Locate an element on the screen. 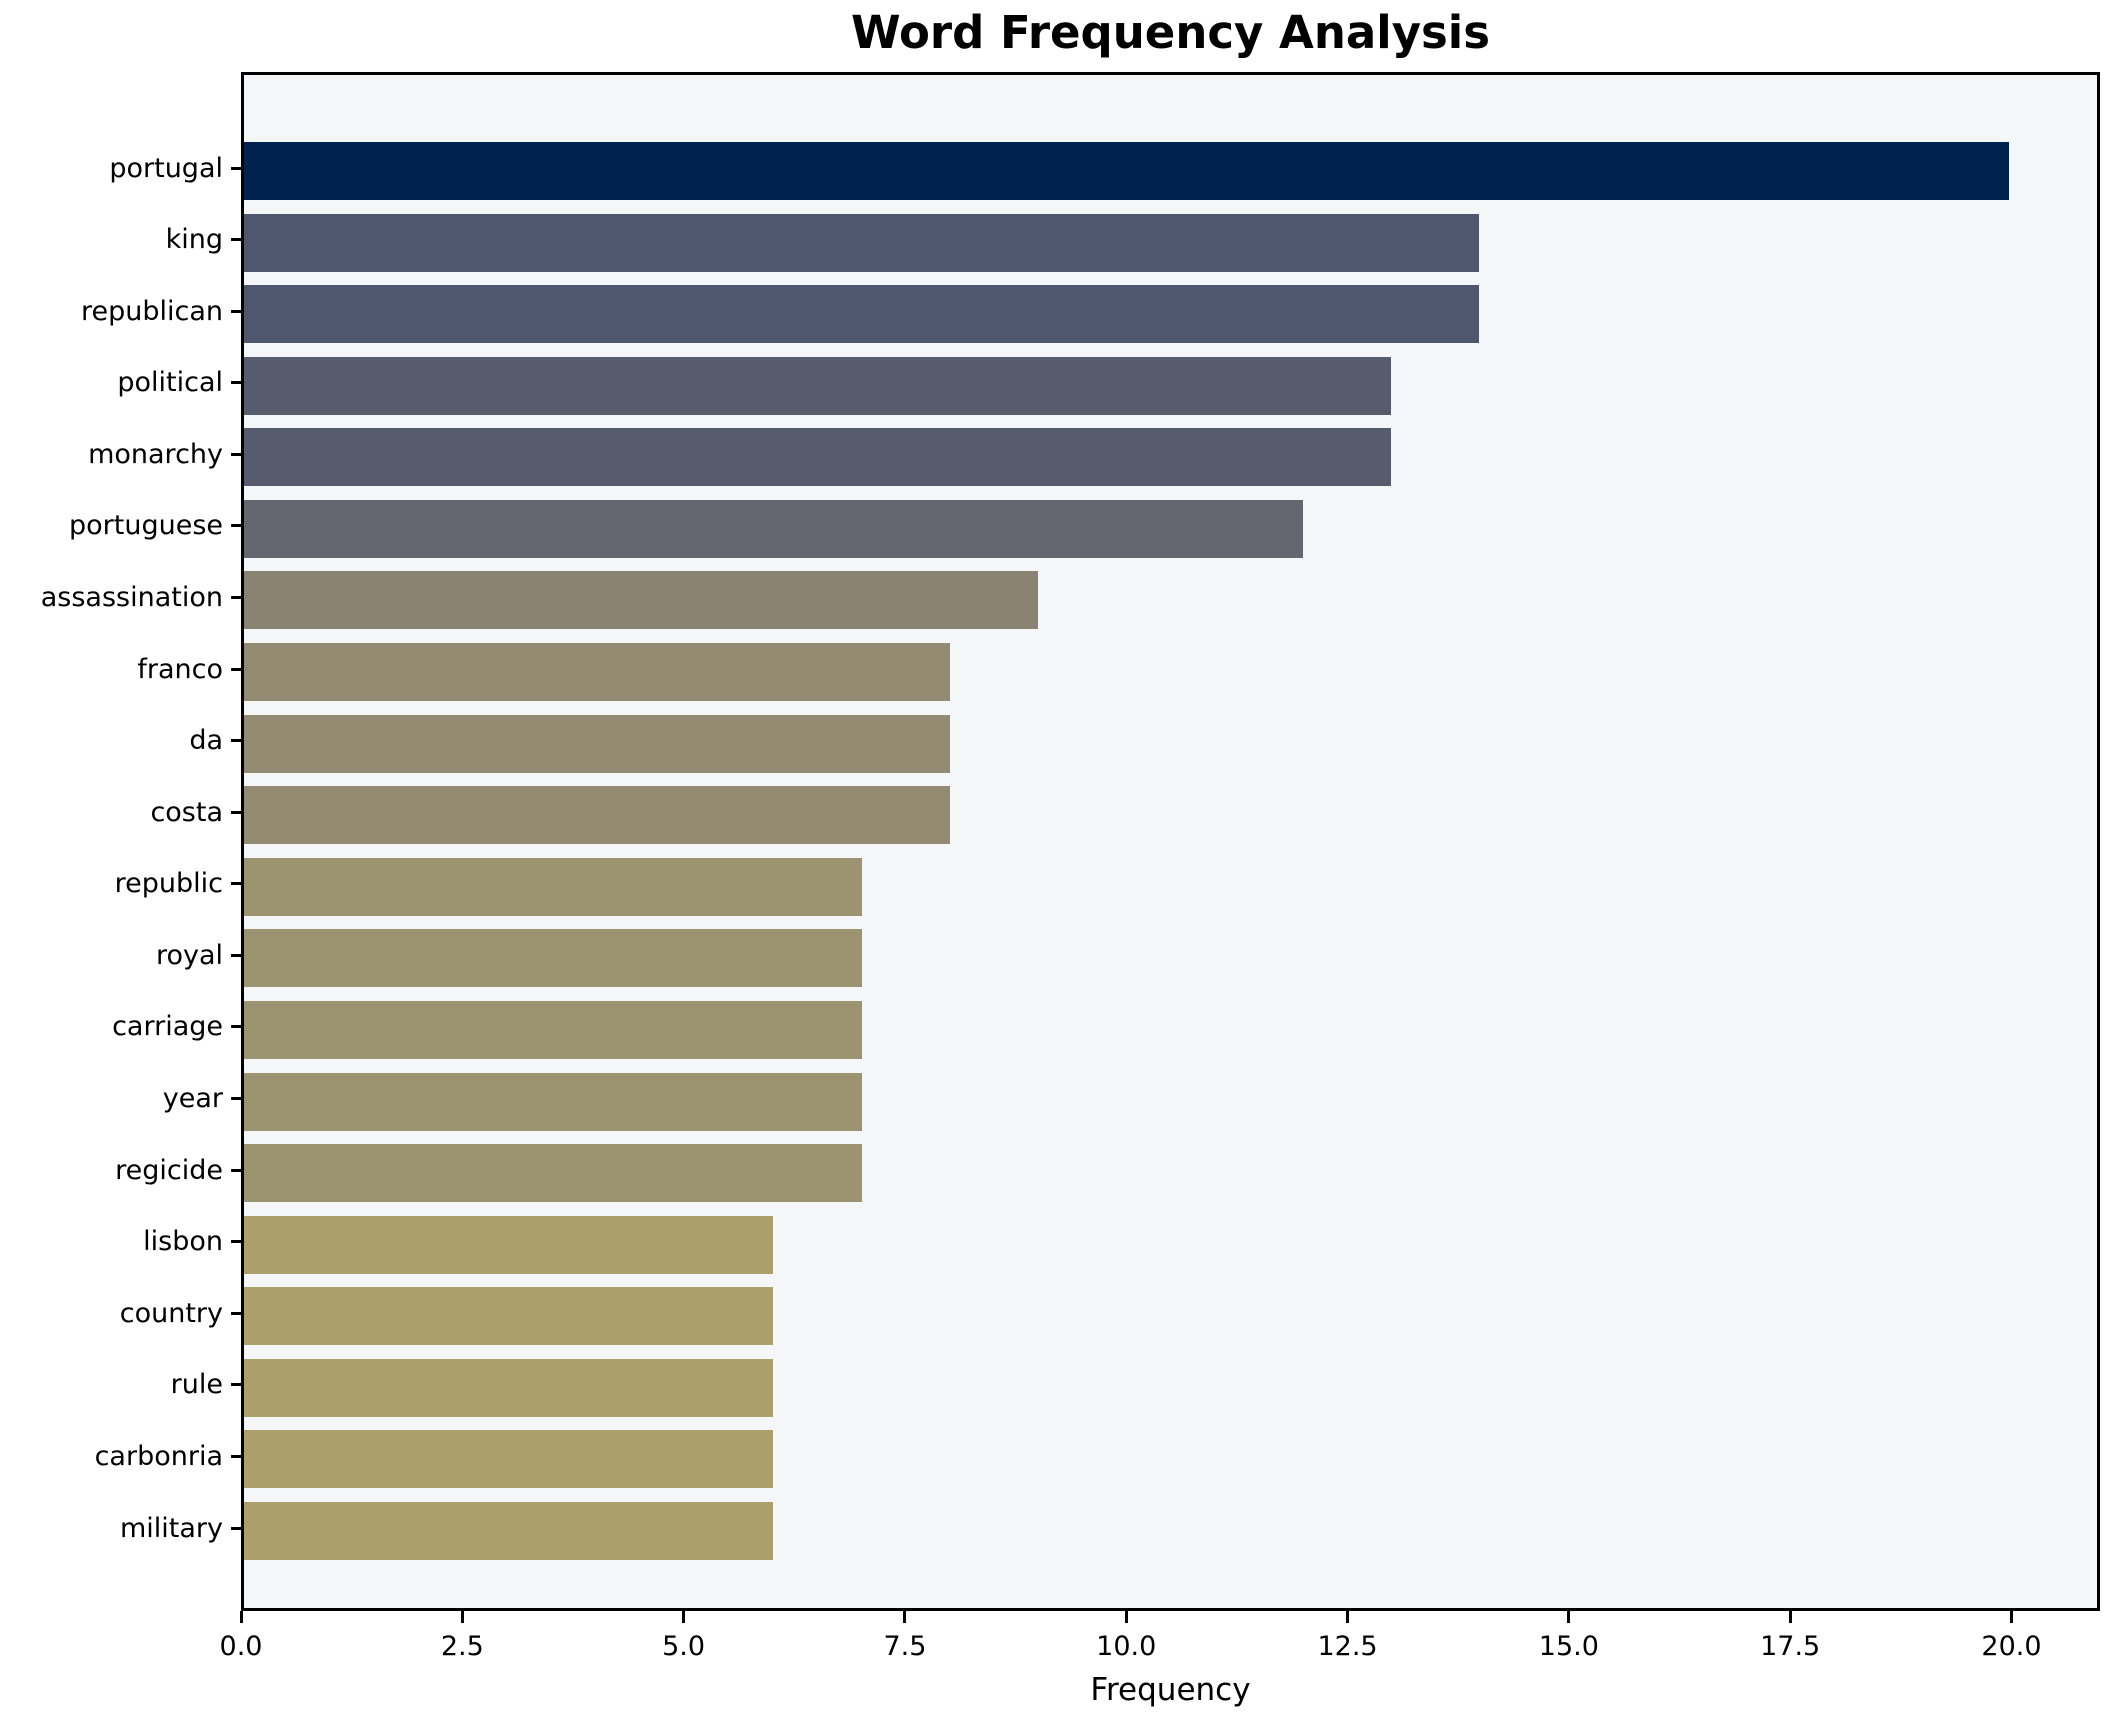 Image resolution: width=2121 pixels, height=1722 pixels. bar-monarchy is located at coordinates (818, 457).